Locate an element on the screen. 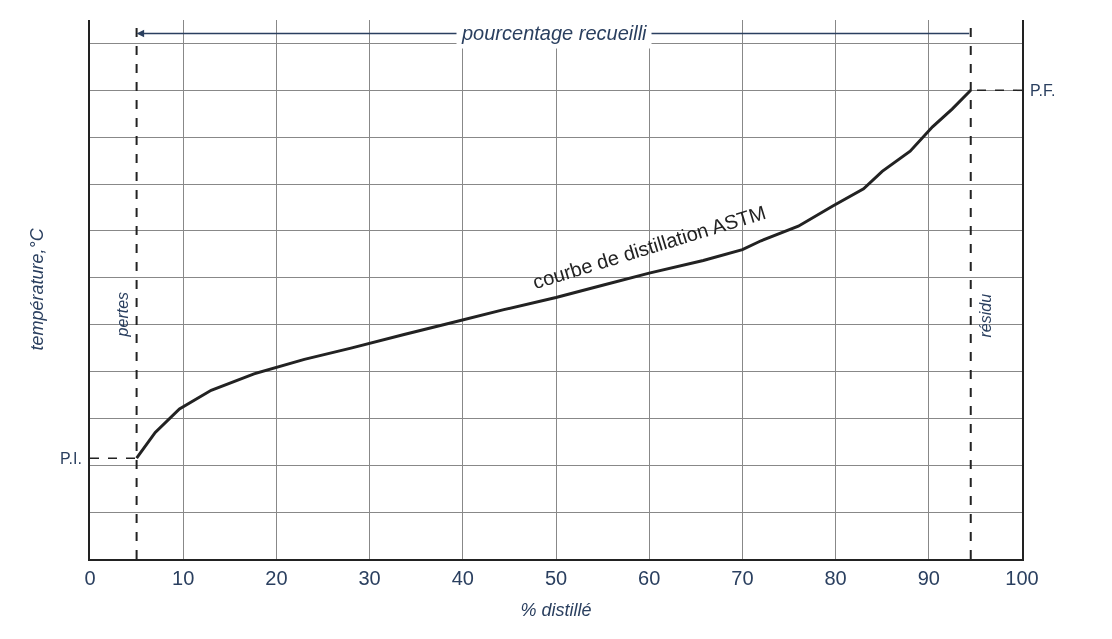 The width and height of the screenshot is (1112, 639). x-tick-label: 90 is located at coordinates (928, 578).